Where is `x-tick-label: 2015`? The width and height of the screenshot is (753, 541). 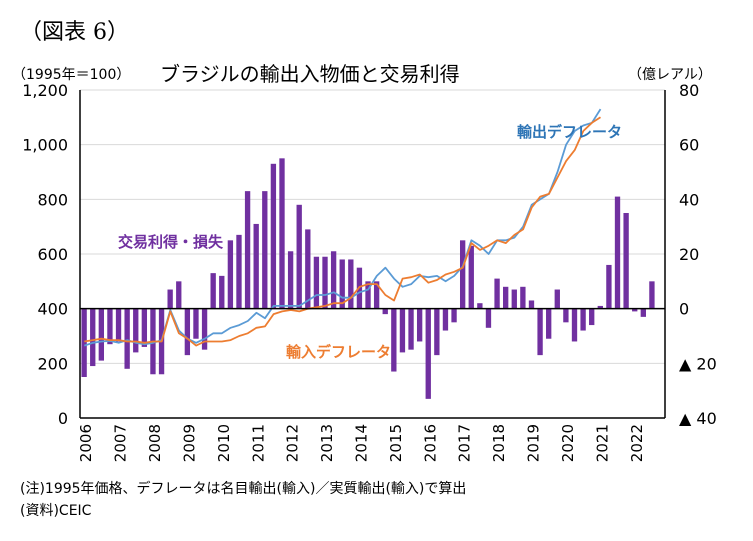 x-tick-label: 2015 is located at coordinates (396, 443).